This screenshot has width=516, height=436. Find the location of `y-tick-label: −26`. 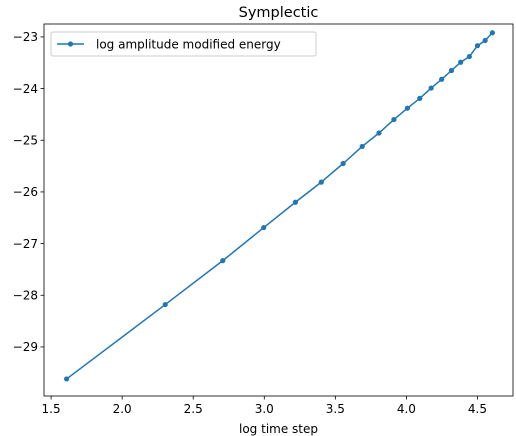

y-tick-label: −26 is located at coordinates (25, 192).